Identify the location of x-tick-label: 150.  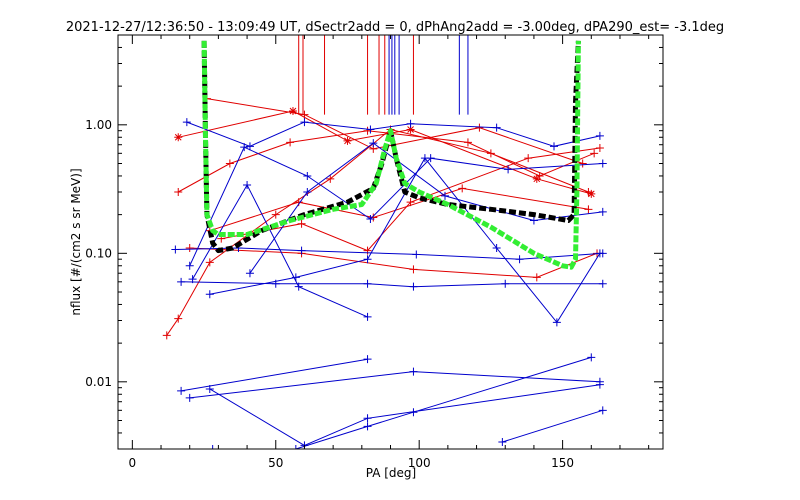
(562, 463).